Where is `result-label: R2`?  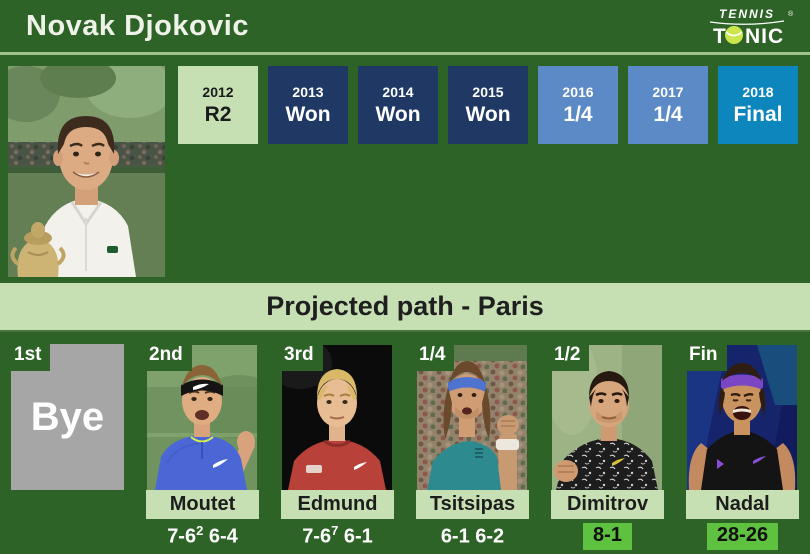 result-label: R2 is located at coordinates (218, 114).